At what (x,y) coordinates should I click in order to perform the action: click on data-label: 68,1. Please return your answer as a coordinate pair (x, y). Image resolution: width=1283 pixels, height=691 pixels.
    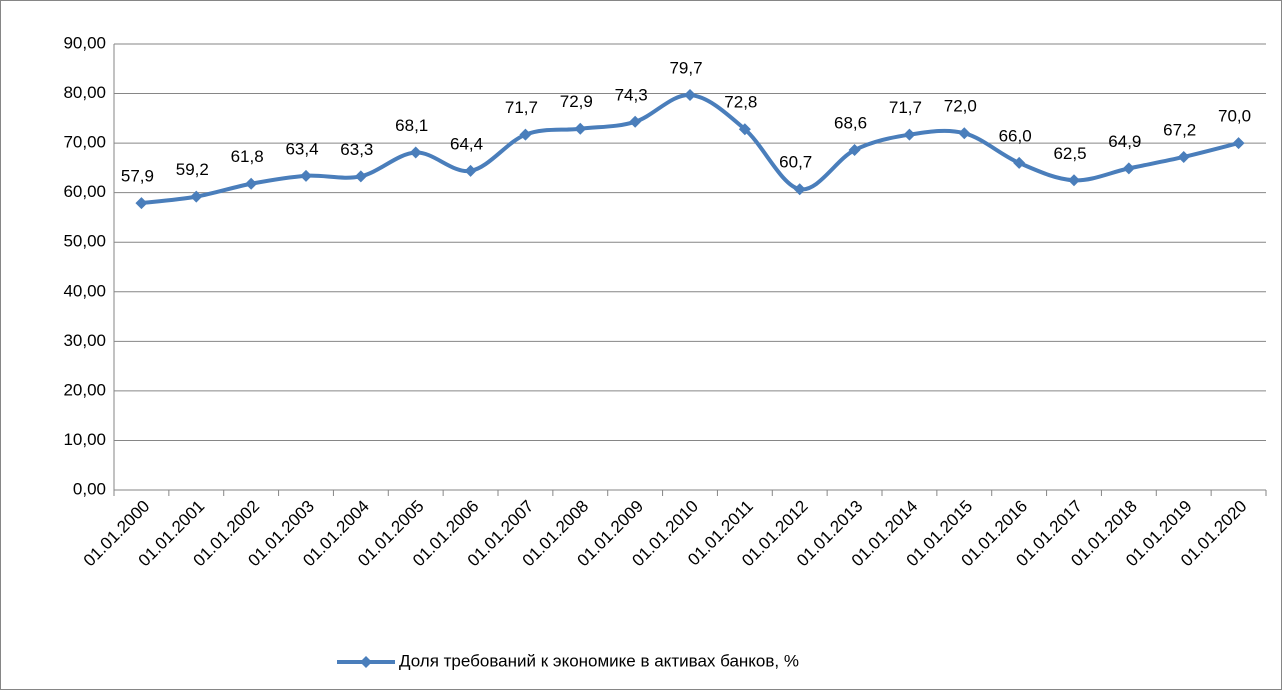
    Looking at the image, I should click on (411, 125).